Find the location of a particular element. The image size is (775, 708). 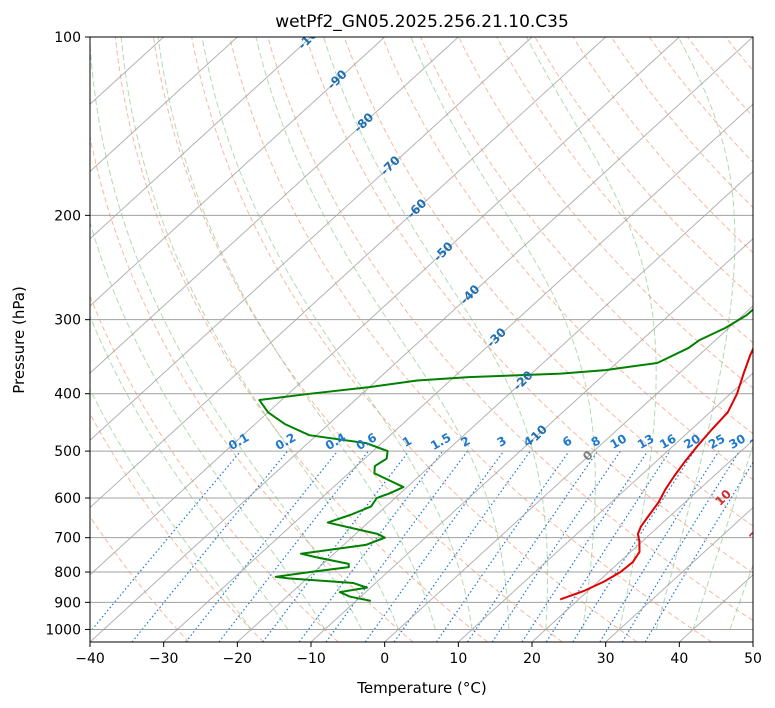

y-tick-label: 100 is located at coordinates (67, 38).